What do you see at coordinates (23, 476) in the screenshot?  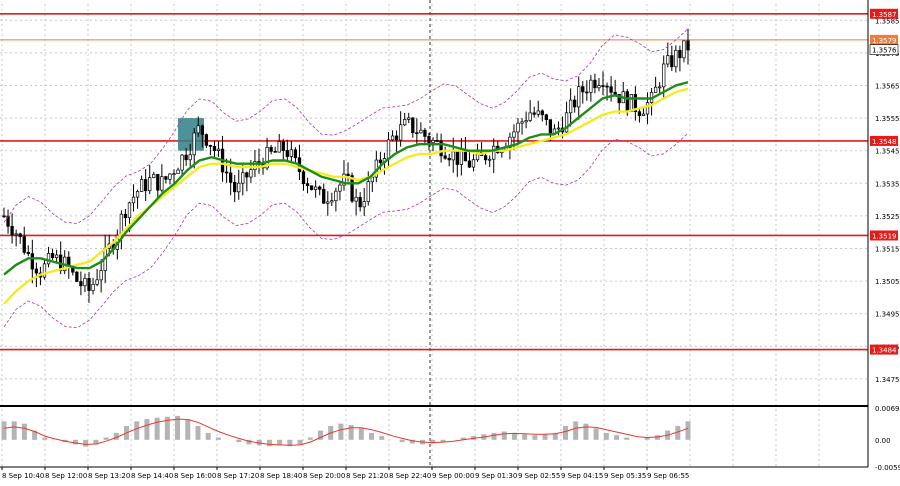 I see `x-tick-label: 8 Sep 10:40` at bounding box center [23, 476].